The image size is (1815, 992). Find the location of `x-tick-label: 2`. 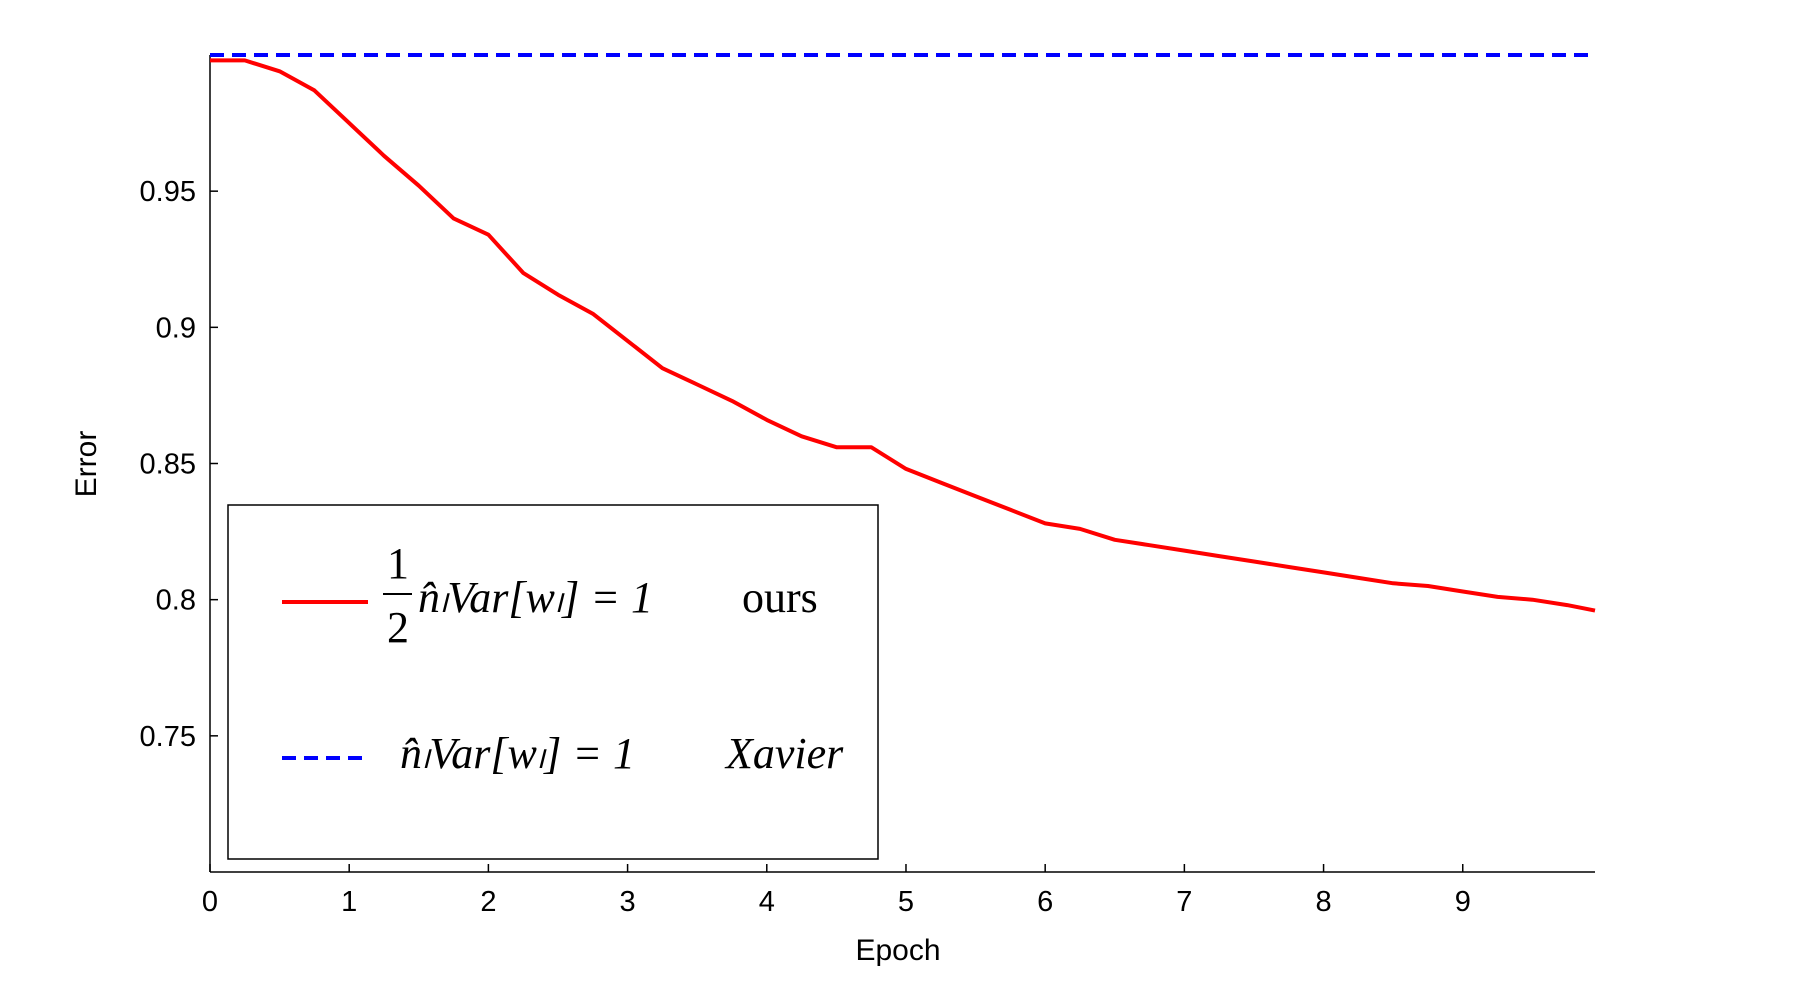

x-tick-label: 2 is located at coordinates (488, 902).